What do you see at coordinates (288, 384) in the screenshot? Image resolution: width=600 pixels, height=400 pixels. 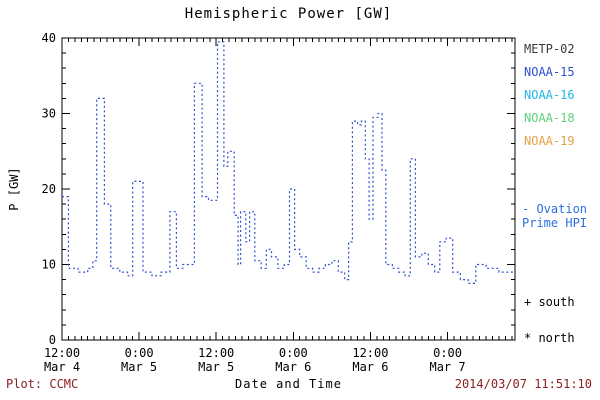 I see `x-axis-label: Date and Time` at bounding box center [288, 384].